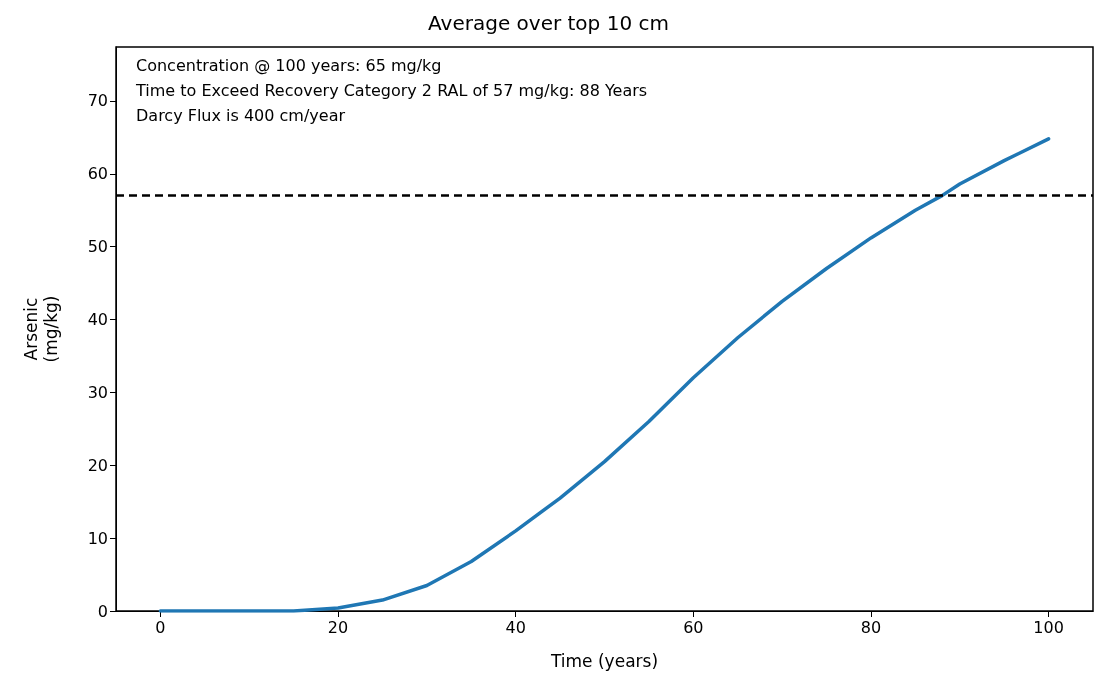  I want to click on x-axis-title: Time (years), so click(604, 661).